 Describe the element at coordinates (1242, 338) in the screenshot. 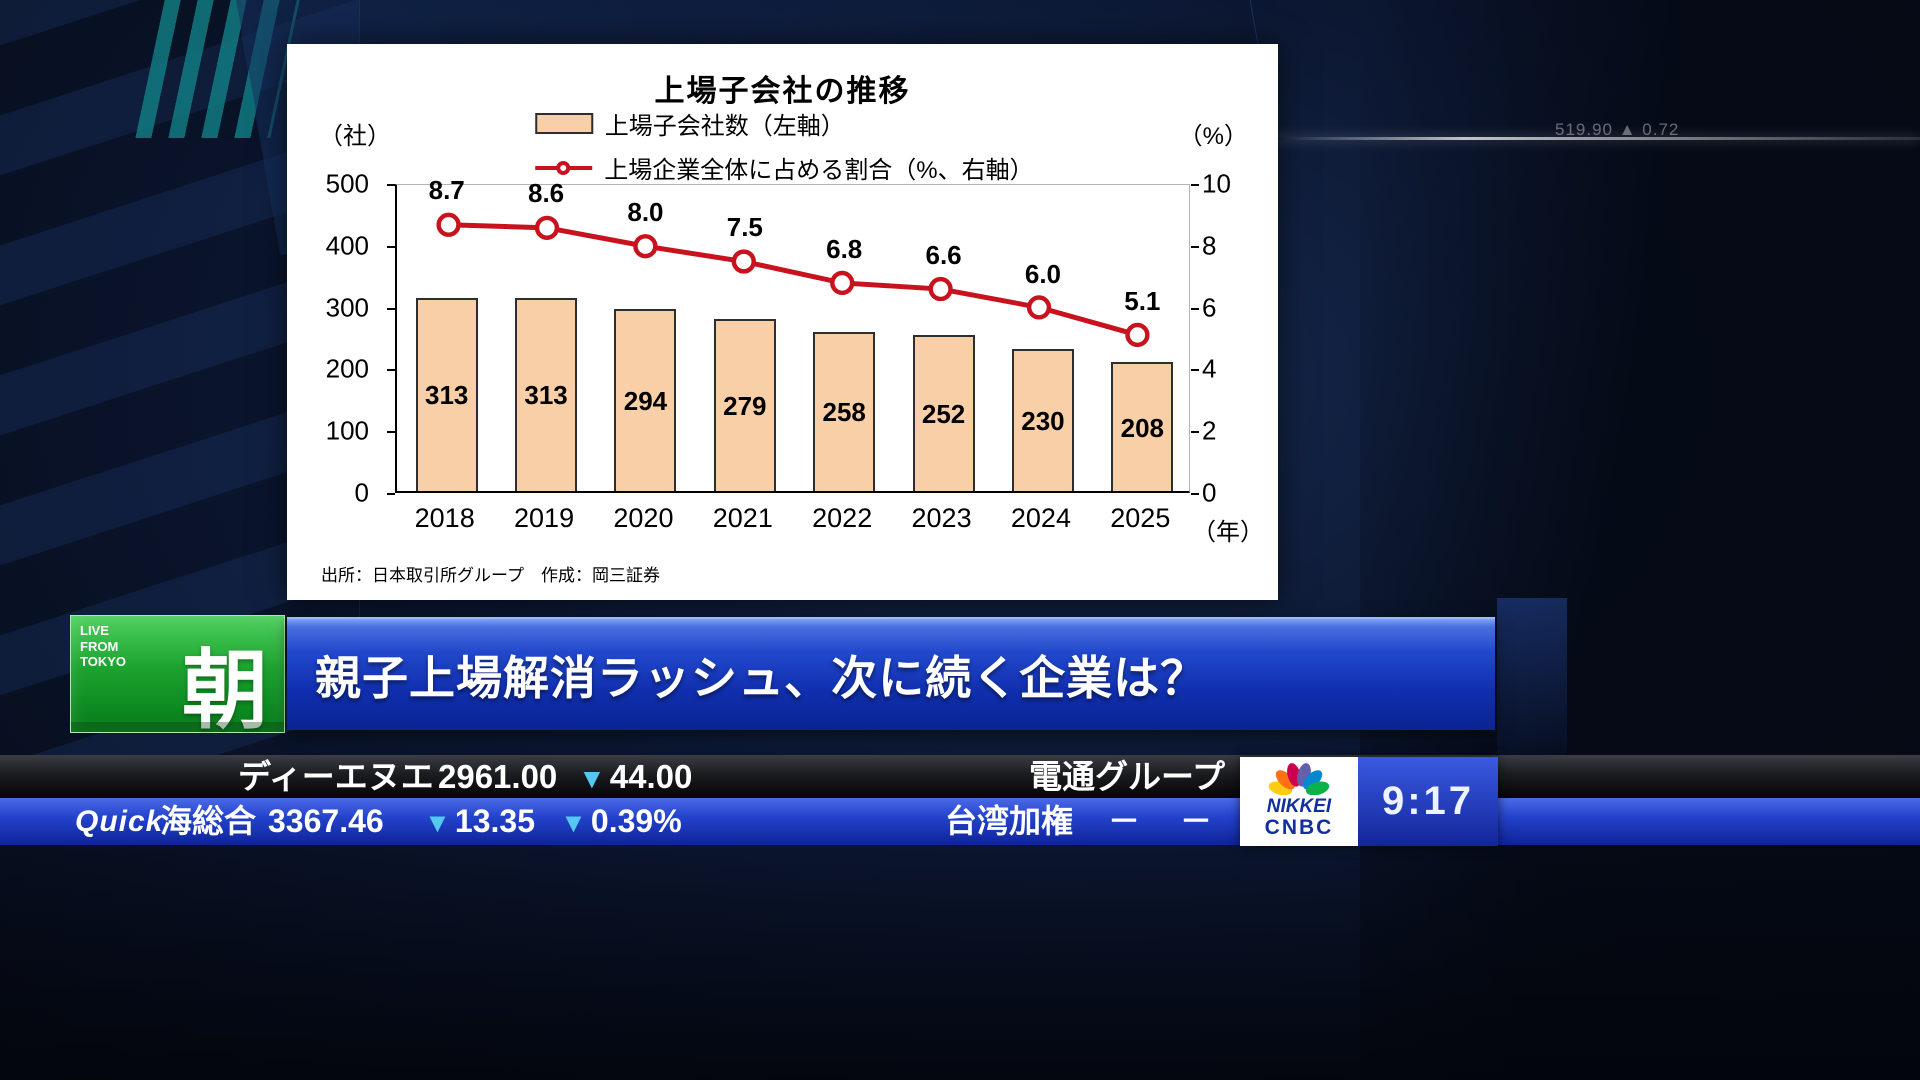

I see `right-axis-tick-labels: 0 2 4 6 8 10` at that location.